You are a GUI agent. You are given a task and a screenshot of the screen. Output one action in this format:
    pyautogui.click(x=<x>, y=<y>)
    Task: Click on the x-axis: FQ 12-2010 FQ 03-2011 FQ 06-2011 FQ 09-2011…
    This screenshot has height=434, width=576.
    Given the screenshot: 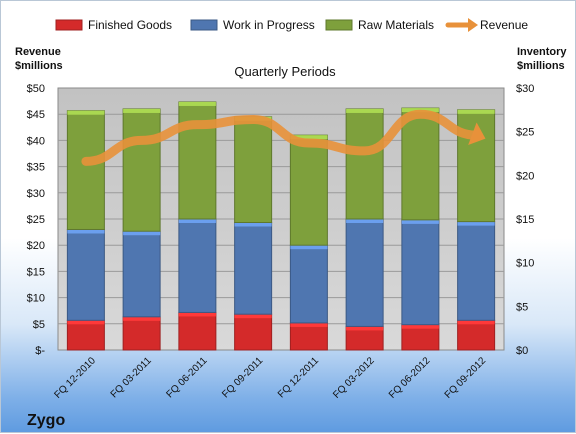 What is the action you would take?
    pyautogui.click(x=270, y=378)
    